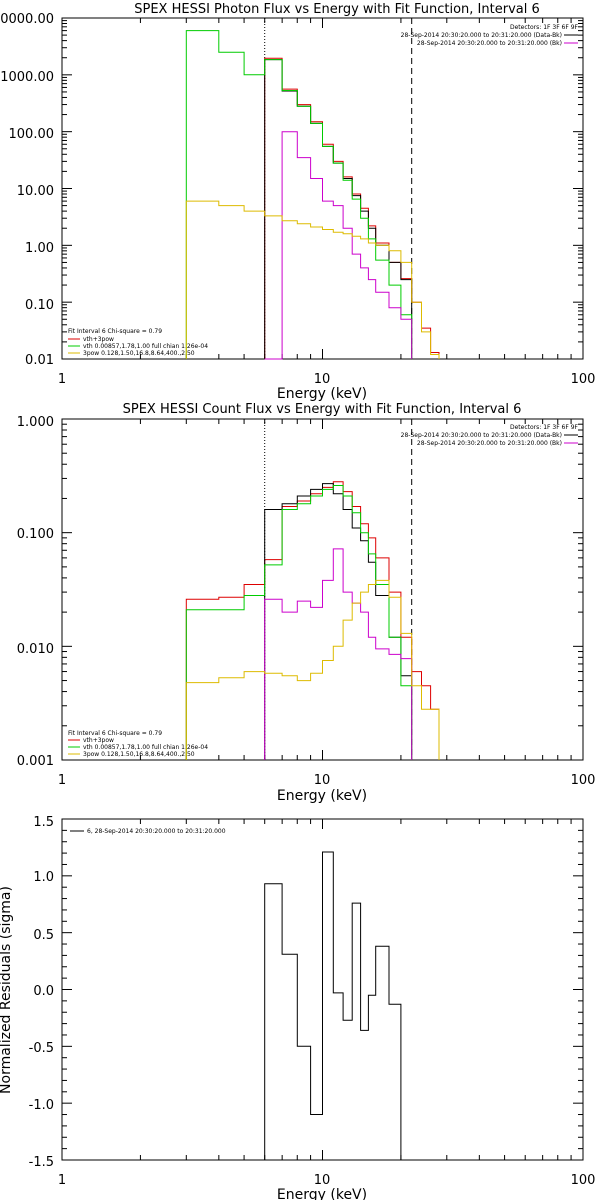 The height and width of the screenshot is (1200, 600). What do you see at coordinates (39, 248) in the screenshot?
I see `y-tick-label: 1.00` at bounding box center [39, 248].